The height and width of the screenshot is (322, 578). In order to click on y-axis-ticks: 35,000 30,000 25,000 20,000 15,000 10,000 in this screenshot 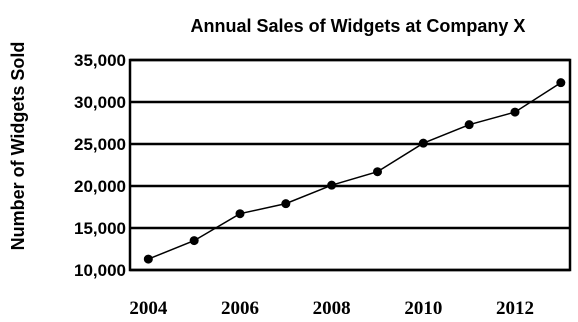, I will do `click(100, 165)`.